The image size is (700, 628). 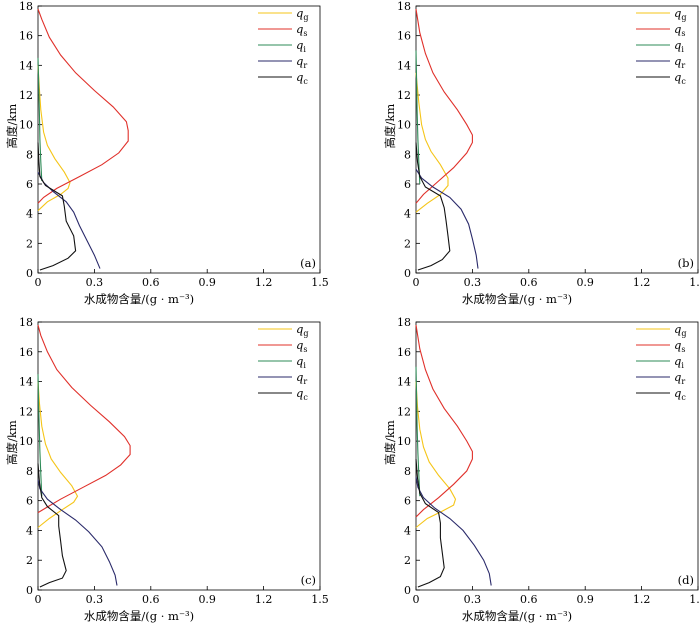 I want to click on y-tick-label: 2, so click(x=407, y=243).